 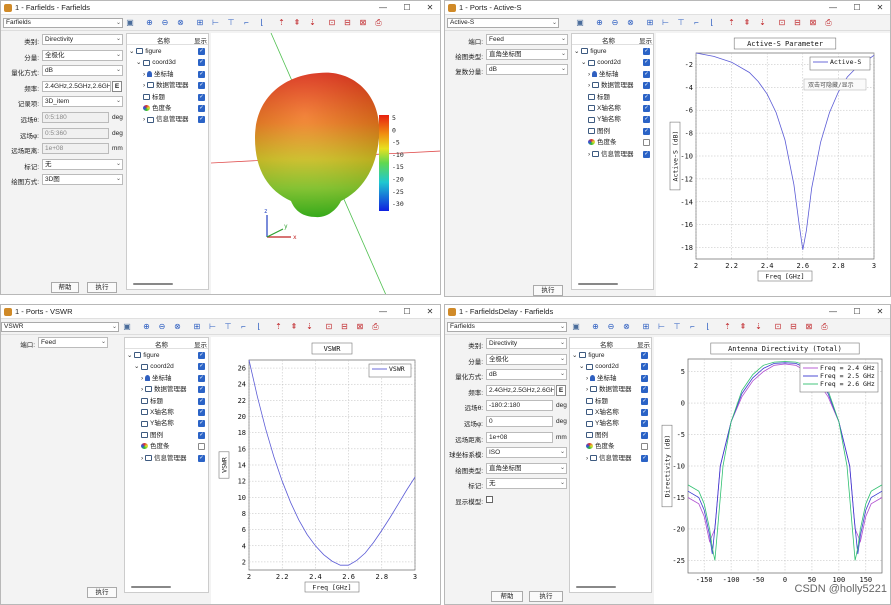 What do you see at coordinates (626, 326) in the screenshot?
I see `zoom-fit-icon: ⊗` at bounding box center [626, 326].